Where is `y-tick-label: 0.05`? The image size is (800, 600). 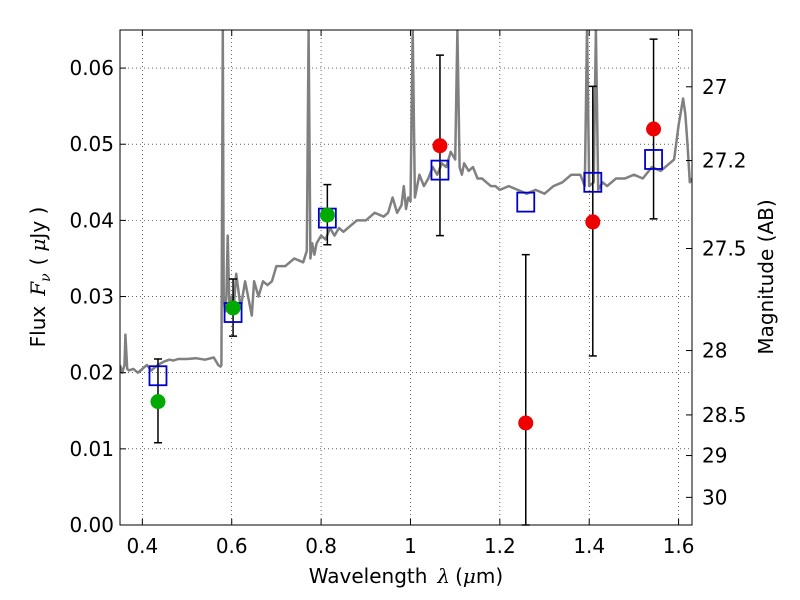 y-tick-label: 0.05 is located at coordinates (91, 144).